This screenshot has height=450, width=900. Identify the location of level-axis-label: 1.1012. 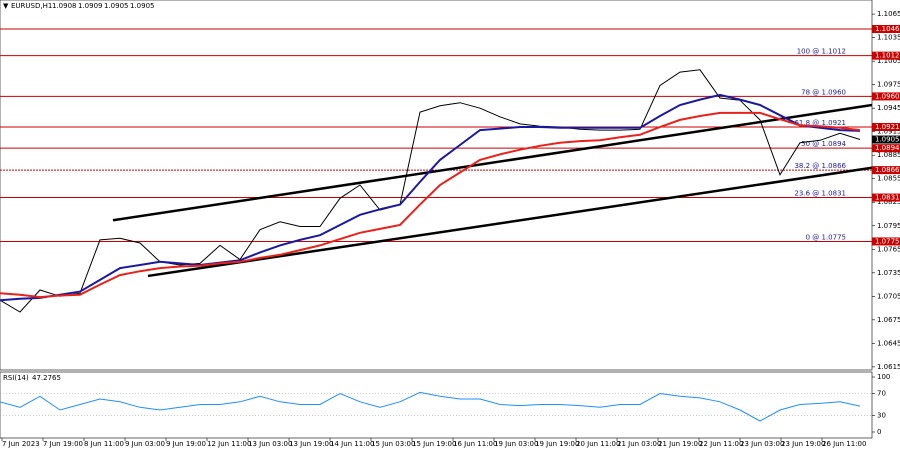
(887, 56).